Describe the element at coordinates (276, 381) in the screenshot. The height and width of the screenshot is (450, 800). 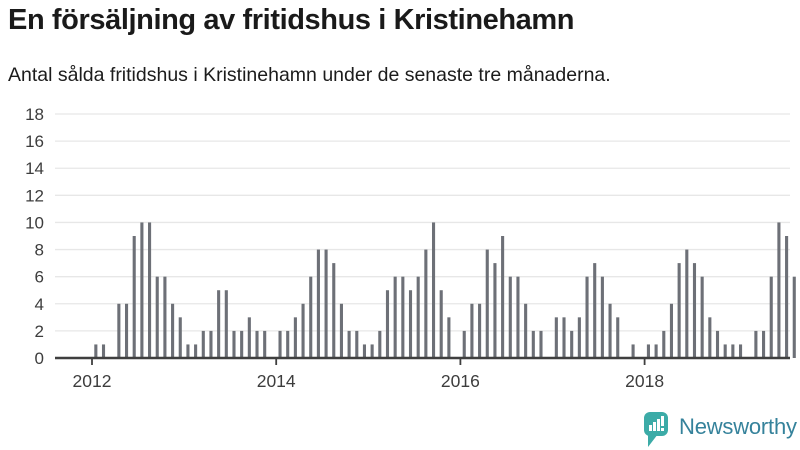
I see `x-axis-tick-label: 2014` at that location.